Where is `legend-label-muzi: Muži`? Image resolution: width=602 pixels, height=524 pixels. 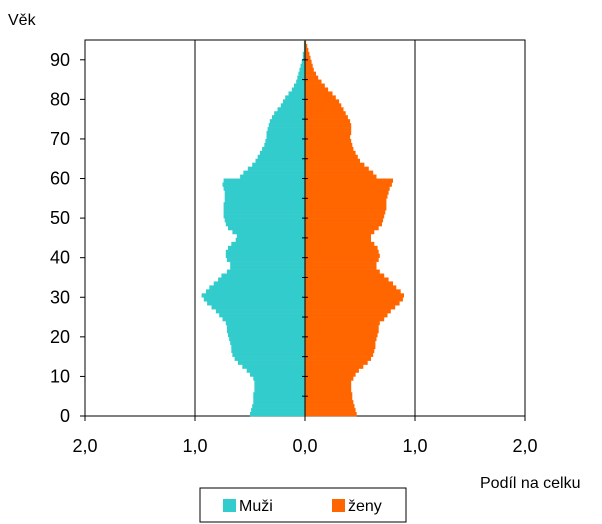
legend-label-muzi: Muži is located at coordinates (256, 506).